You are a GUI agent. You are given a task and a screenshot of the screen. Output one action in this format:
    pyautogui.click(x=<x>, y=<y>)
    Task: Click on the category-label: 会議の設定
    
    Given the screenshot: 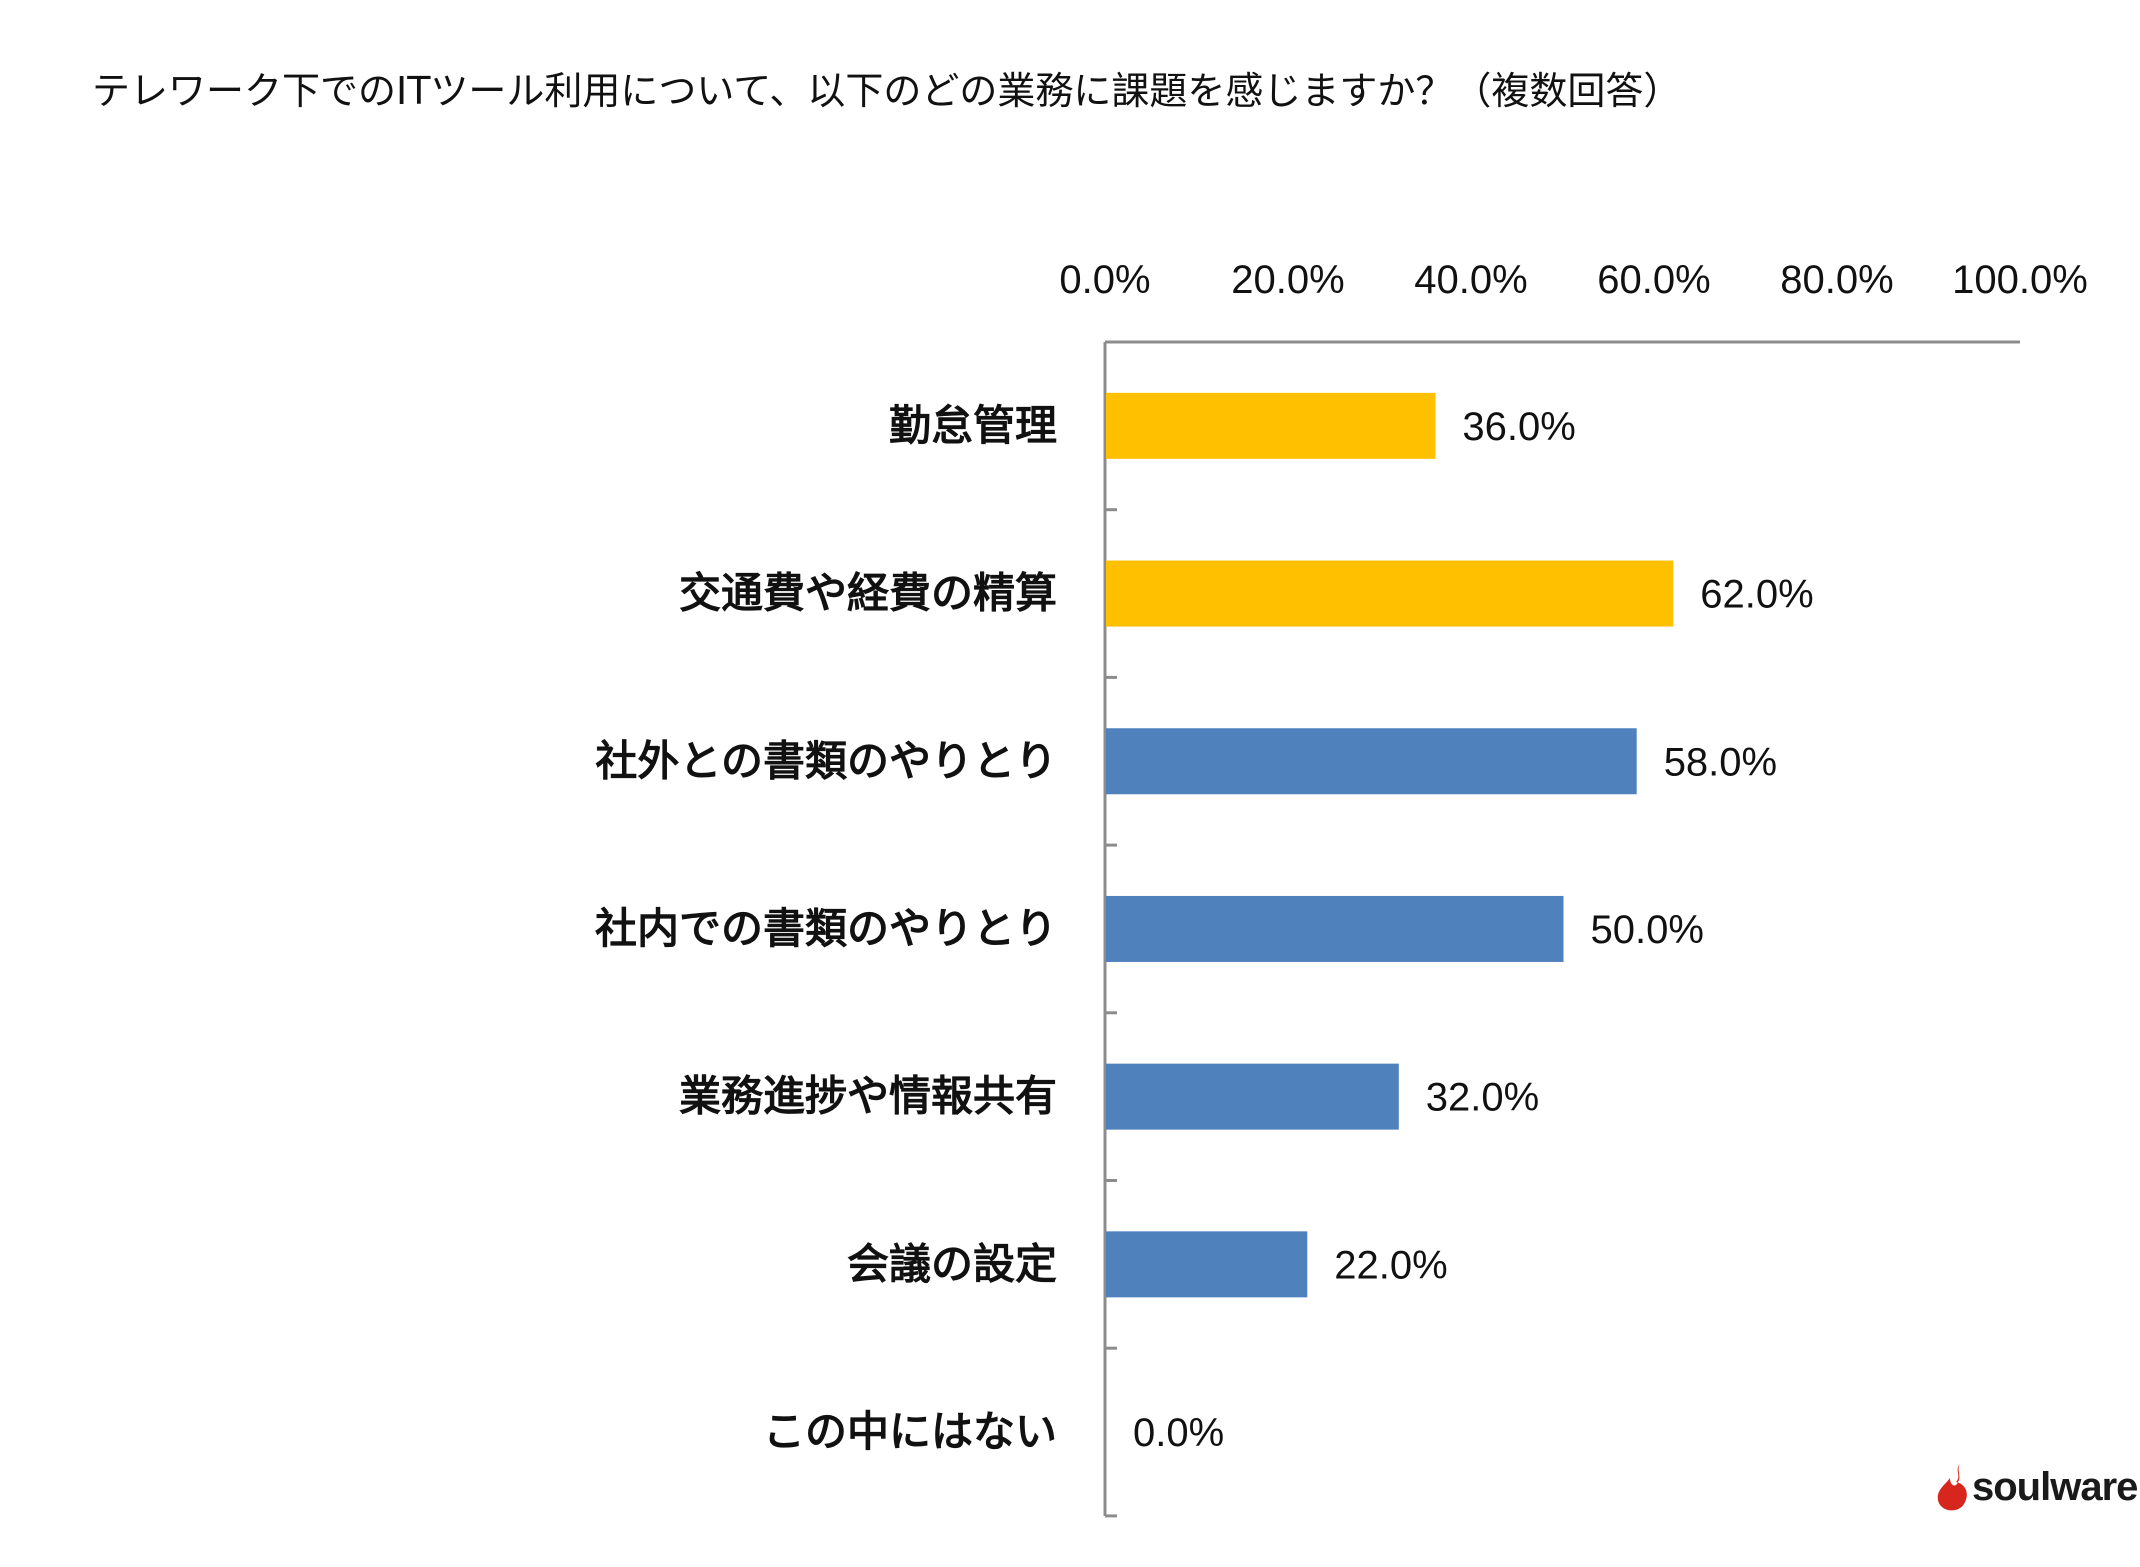 What is the action you would take?
    pyautogui.click(x=952, y=1263)
    